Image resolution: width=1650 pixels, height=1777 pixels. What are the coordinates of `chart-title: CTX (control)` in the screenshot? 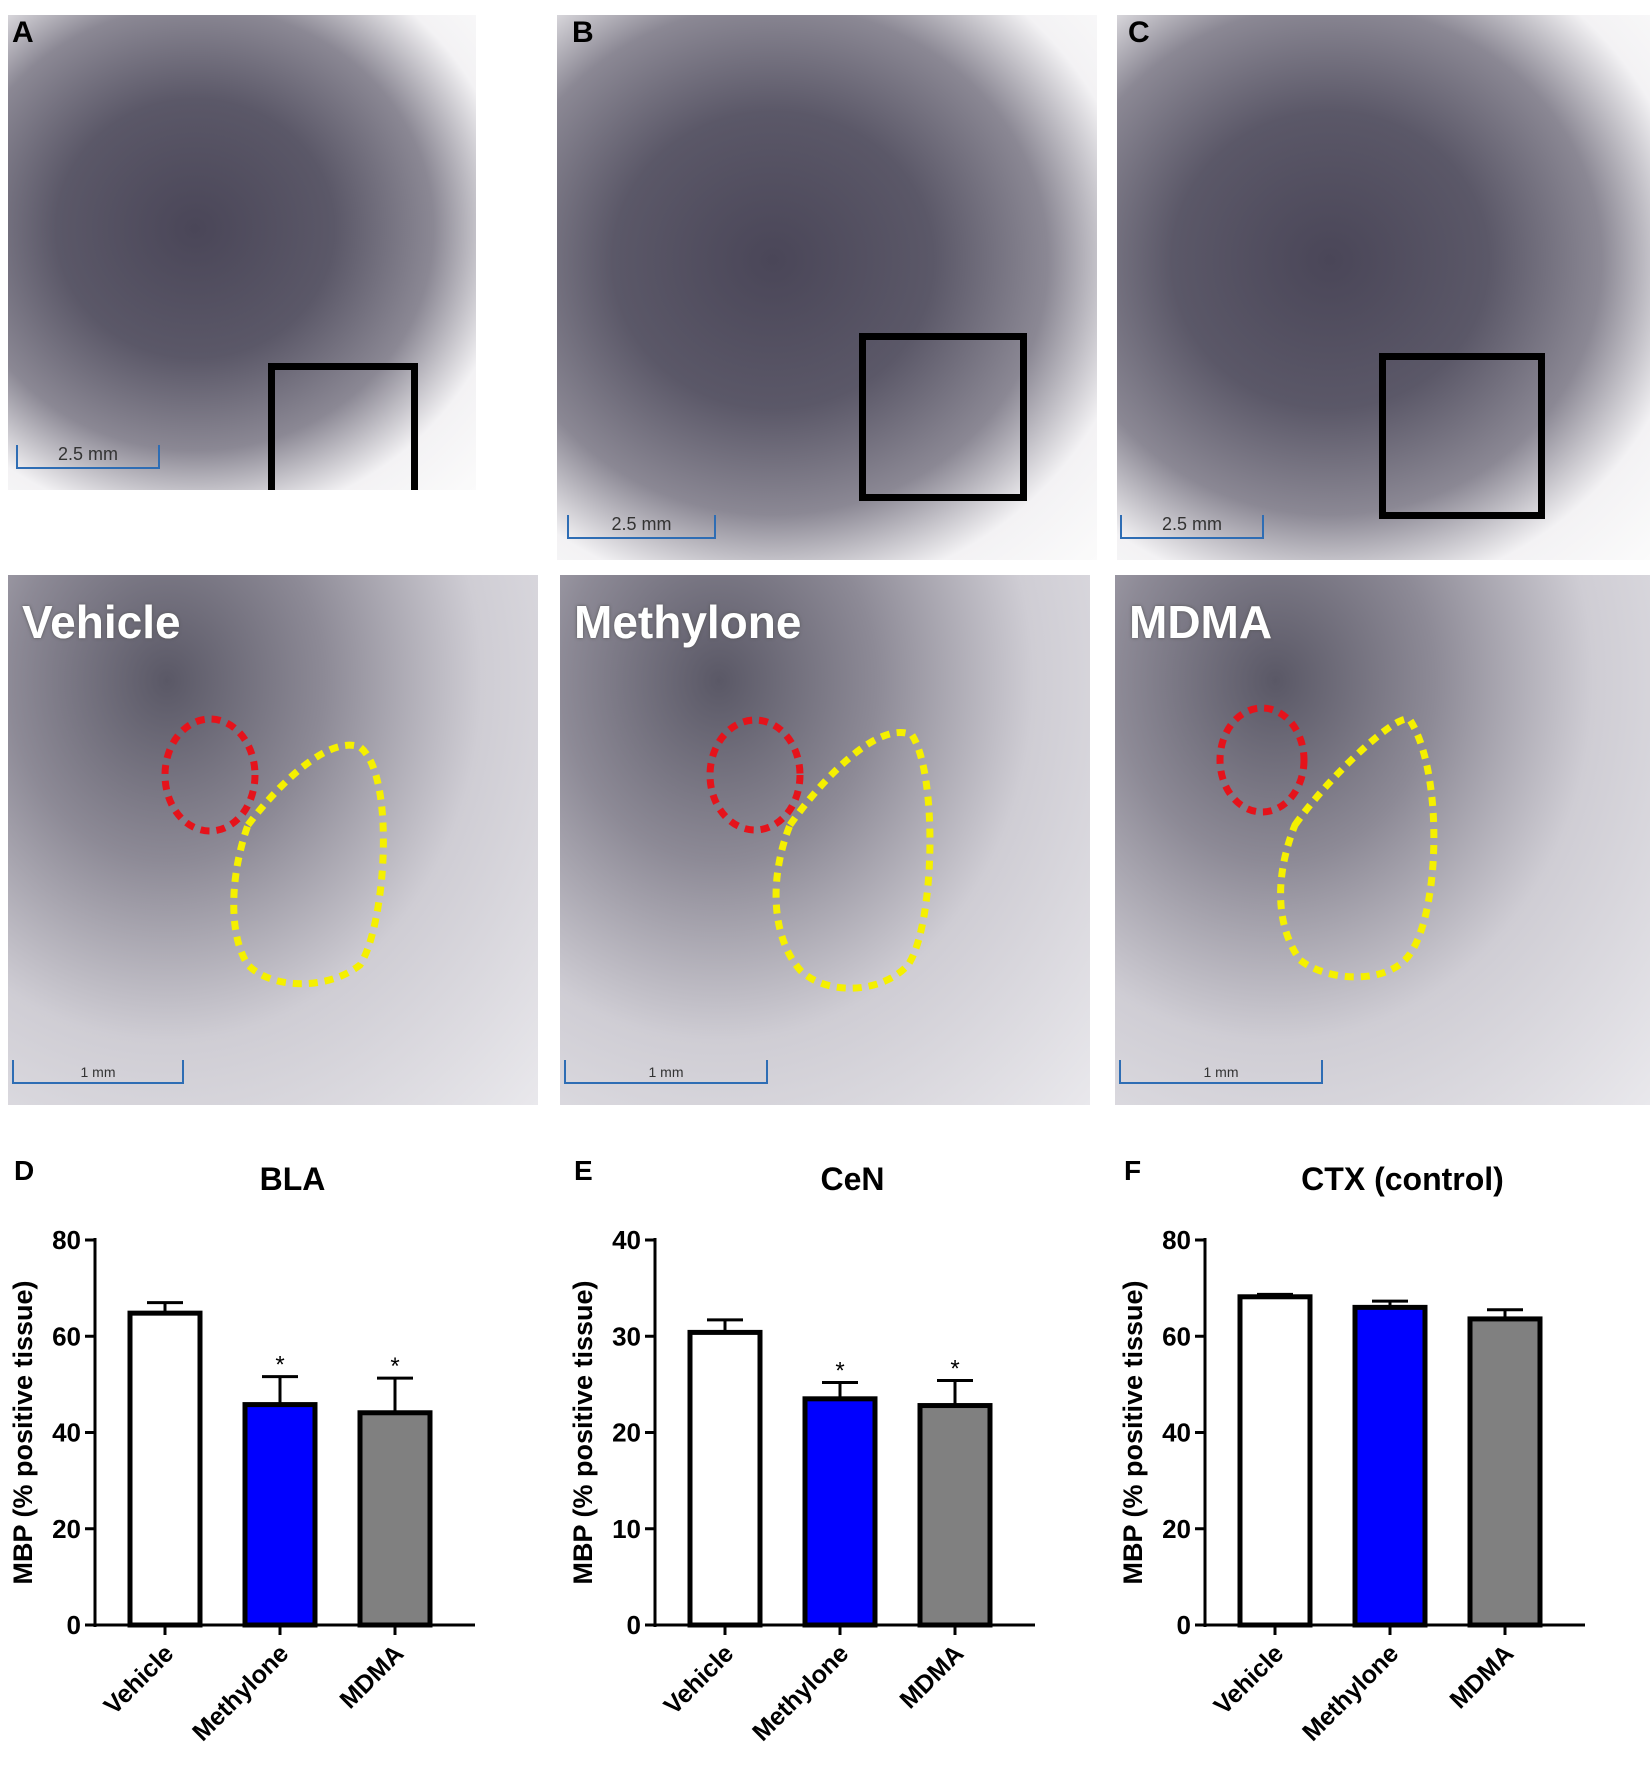 It's located at (1402, 1179).